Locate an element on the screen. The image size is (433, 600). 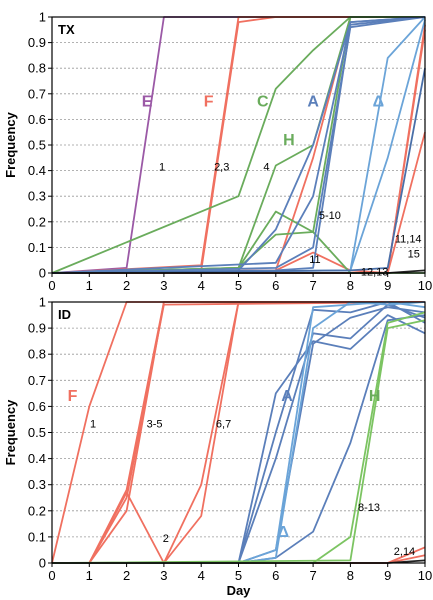
group-number-label: 15 is located at coordinates (414, 255).